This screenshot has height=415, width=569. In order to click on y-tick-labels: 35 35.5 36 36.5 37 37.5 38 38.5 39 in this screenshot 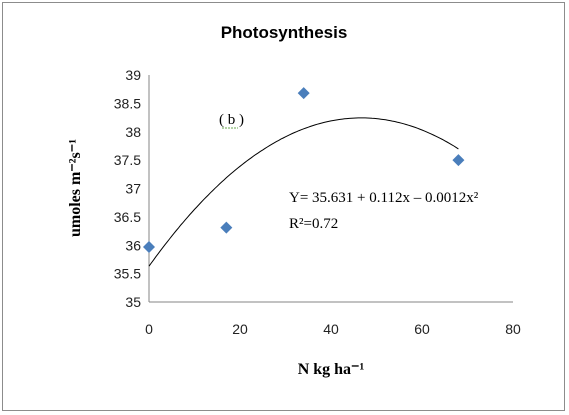, I will do `click(127, 188)`.